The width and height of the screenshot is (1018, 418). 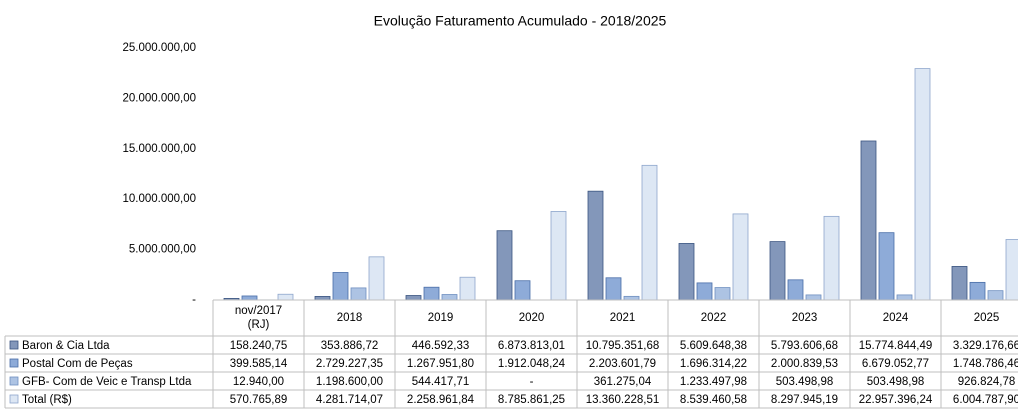 What do you see at coordinates (259, 364) in the screenshot?
I see `value-label: 399.585,14` at bounding box center [259, 364].